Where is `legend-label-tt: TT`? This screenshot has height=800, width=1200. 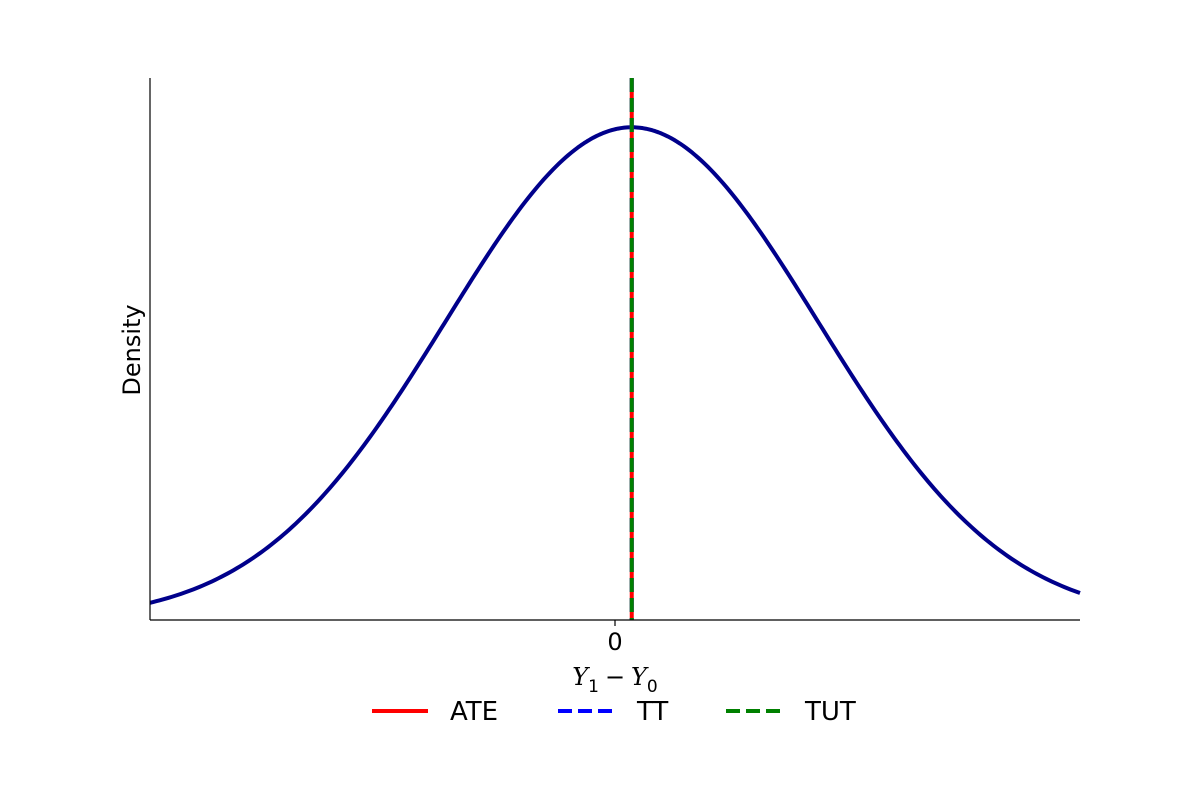
legend-label-tt: TT is located at coordinates (652, 712).